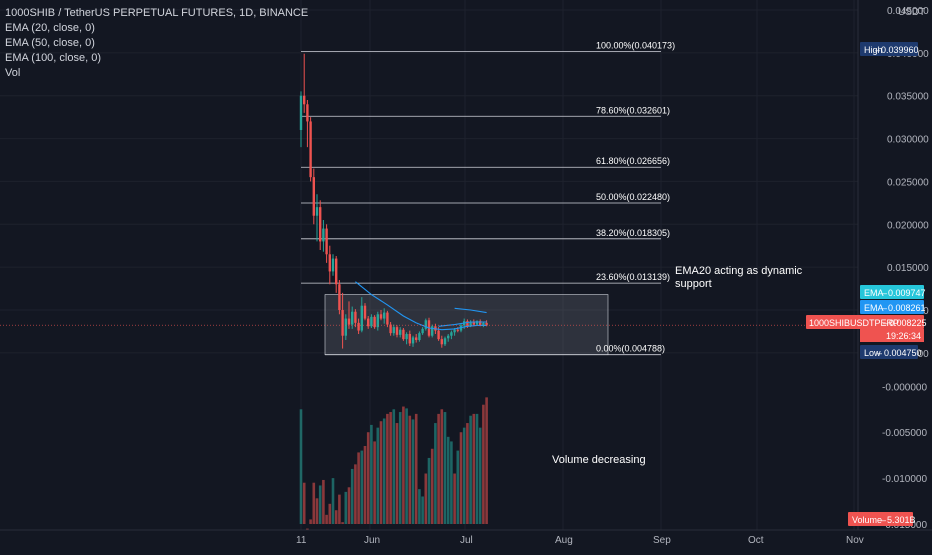 The height and width of the screenshot is (555, 932). I want to click on indicator-volume: Vol, so click(13, 73).